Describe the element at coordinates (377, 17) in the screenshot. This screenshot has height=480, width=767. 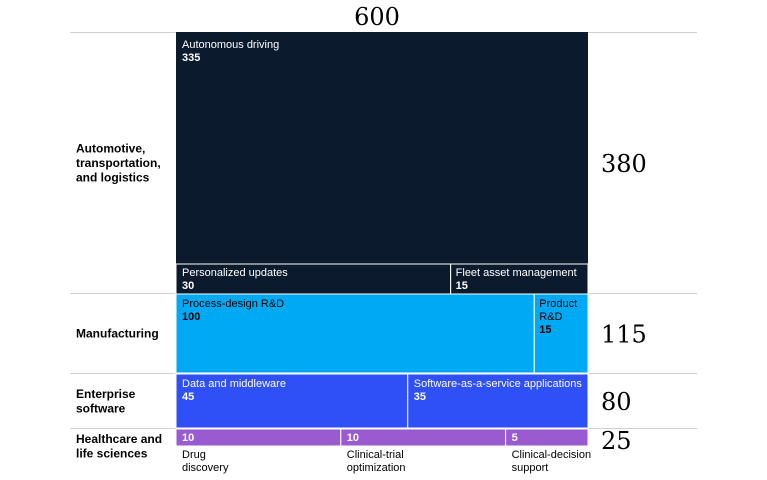
I see `grand-total: 600` at that location.